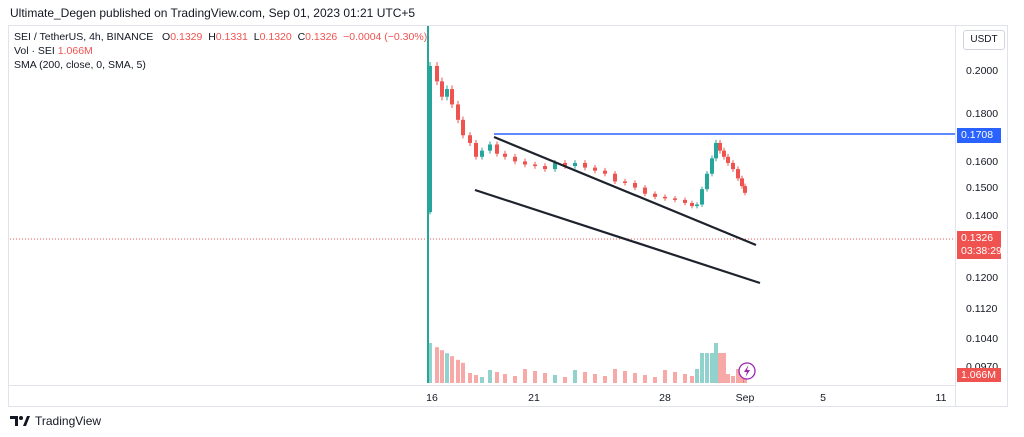  I want to click on footer-brand: TradingView, so click(68, 421).